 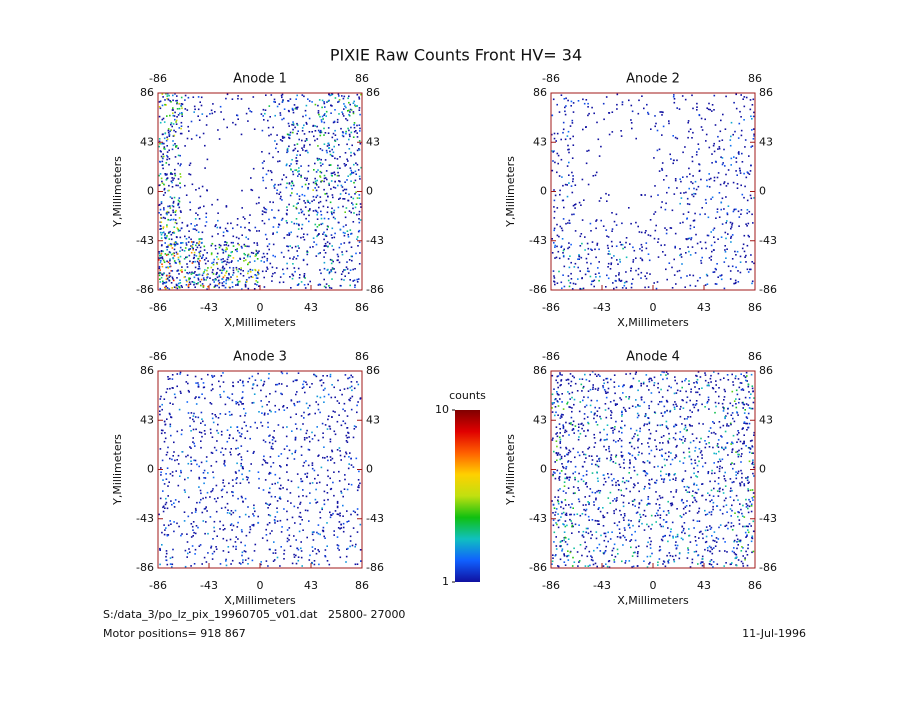 What do you see at coordinates (373, 141) in the screenshot?
I see `y2-tick-label: 43` at bounding box center [373, 141].